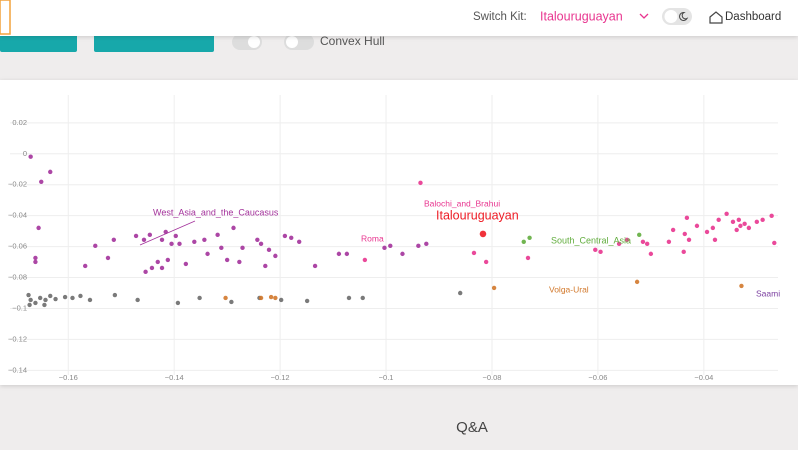 This screenshot has width=798, height=450. What do you see at coordinates (19, 307) in the screenshot?
I see `y-tick-label: −0.1` at bounding box center [19, 307].